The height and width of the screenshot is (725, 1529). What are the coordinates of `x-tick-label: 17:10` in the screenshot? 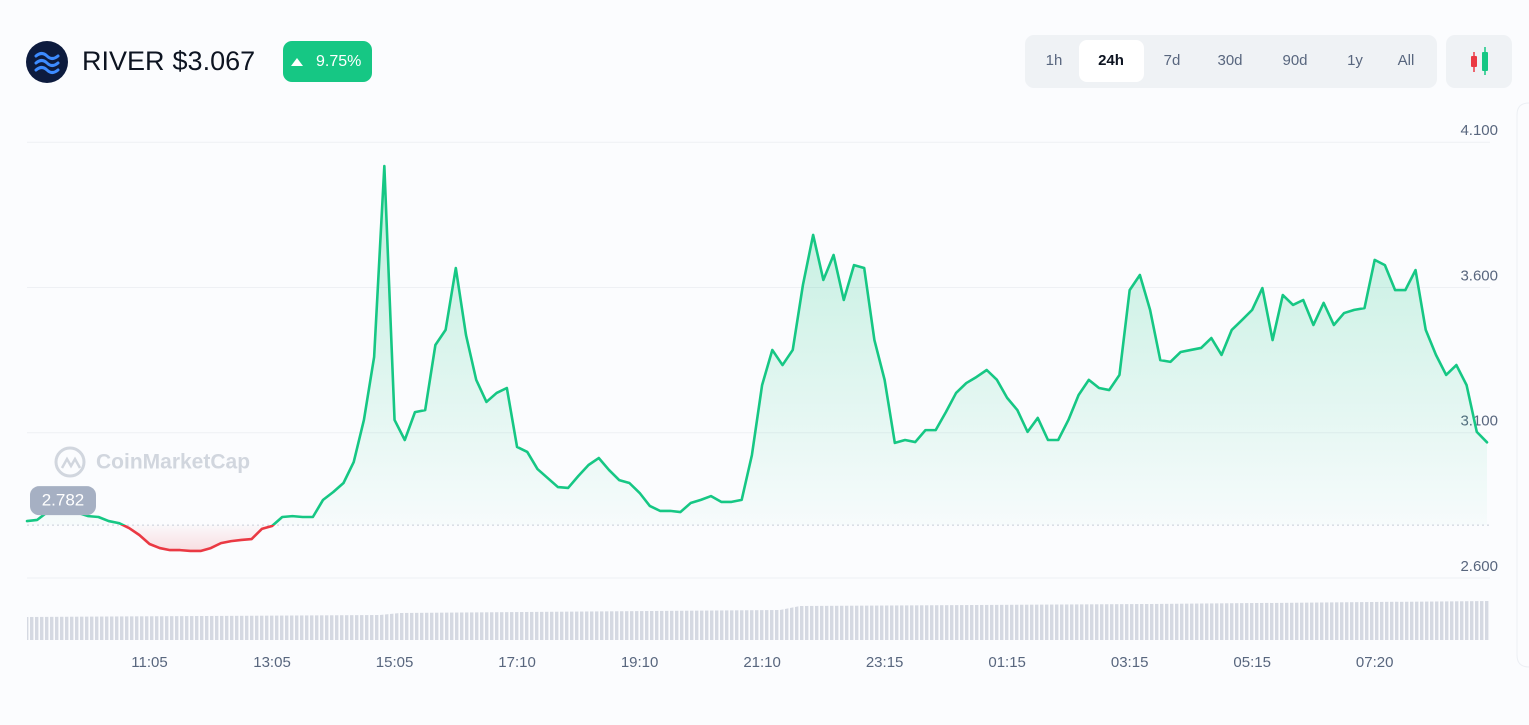 It's located at (517, 662).